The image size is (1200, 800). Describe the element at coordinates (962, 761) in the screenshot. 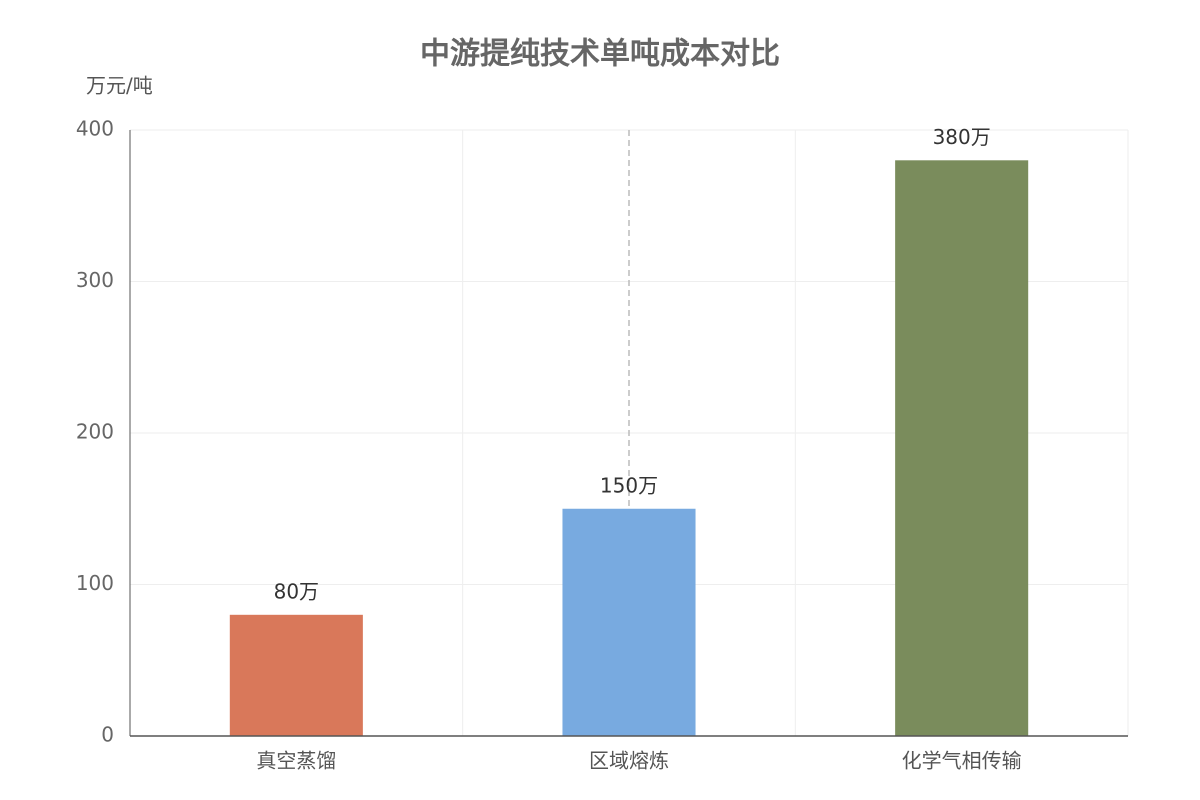

I see `x-tick-label: 化学气相传输` at that location.